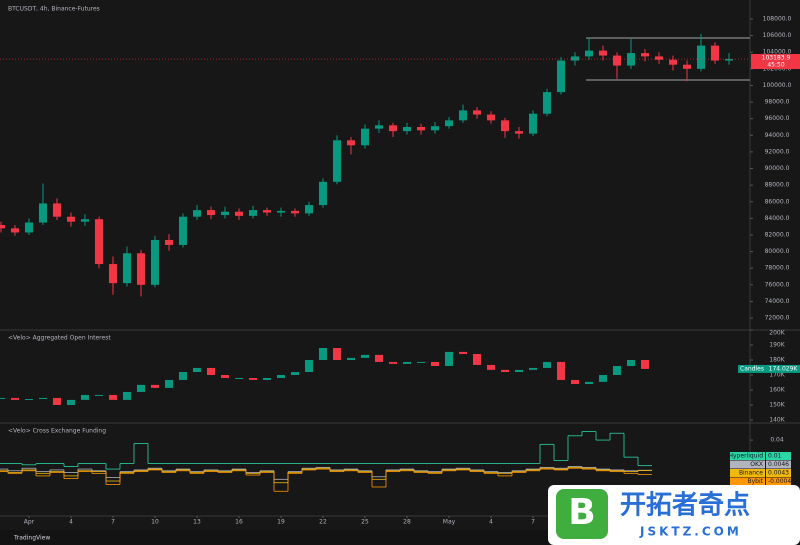 This screenshot has width=800, height=545. I want to click on watermark-logo-letter: B, so click(581, 512).